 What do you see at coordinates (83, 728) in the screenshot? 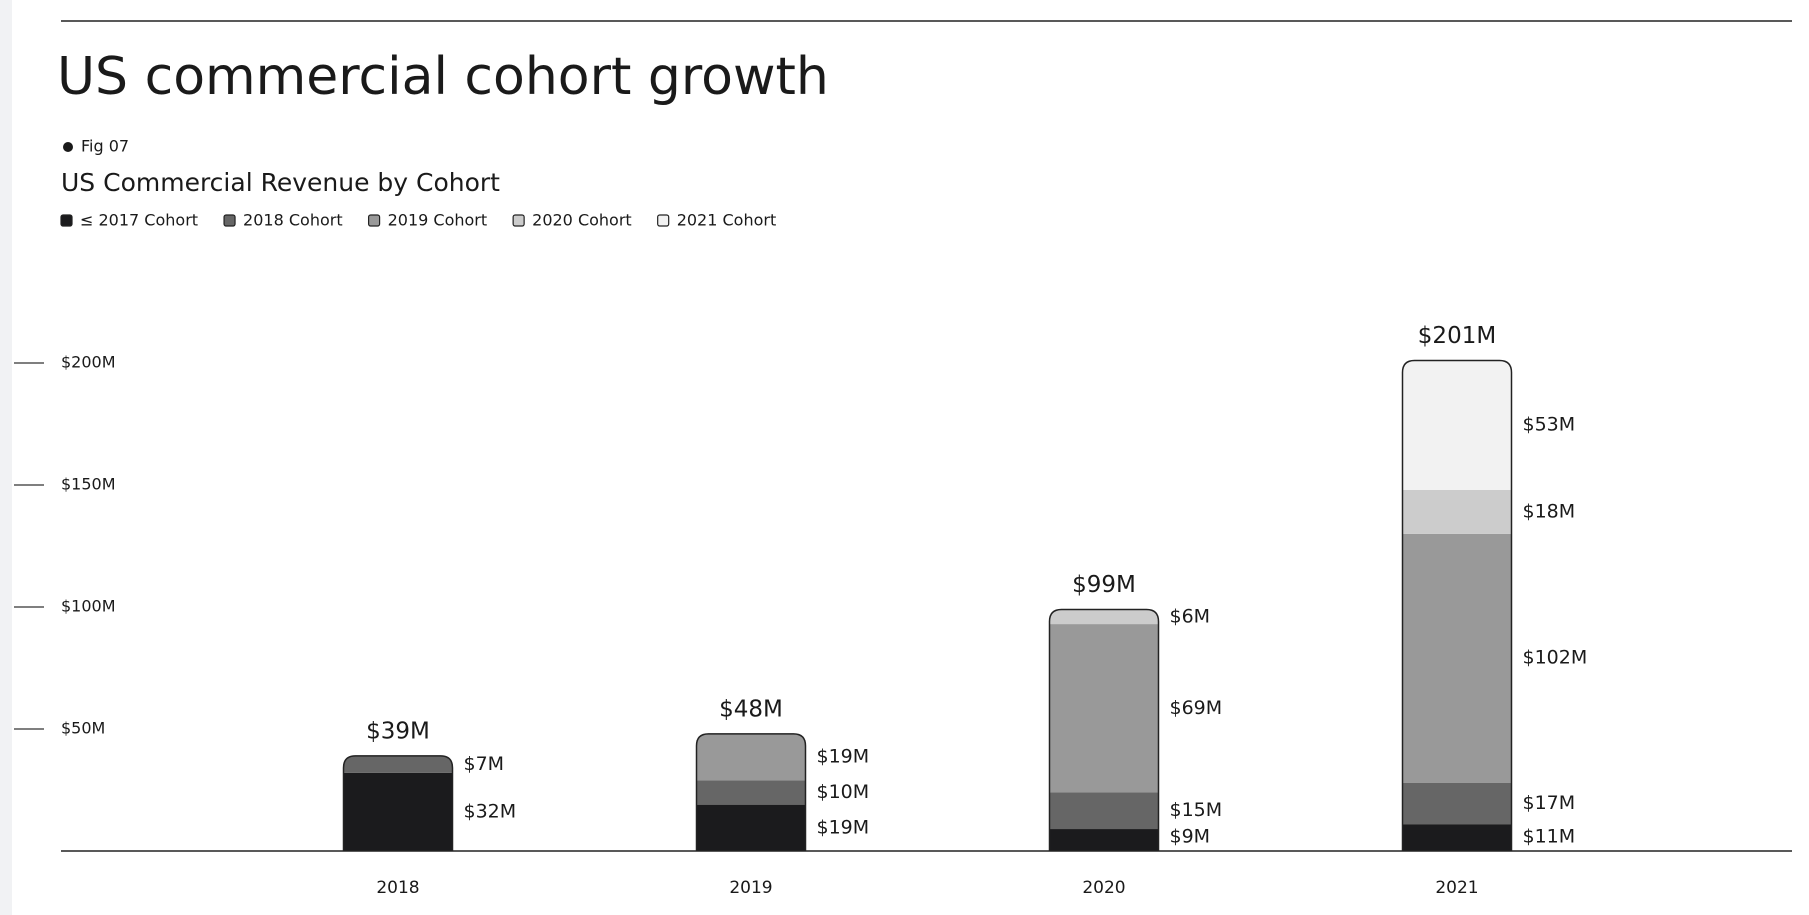
I see `y-tick-label: $50M` at bounding box center [83, 728].